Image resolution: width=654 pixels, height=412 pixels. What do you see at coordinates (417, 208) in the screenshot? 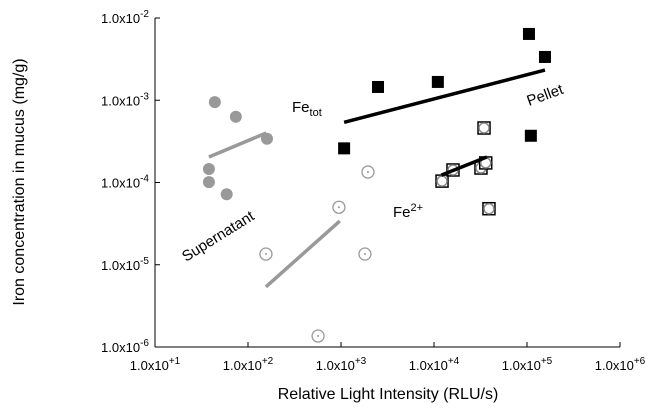
I see `annotation-superscript: 2+` at bounding box center [417, 208].